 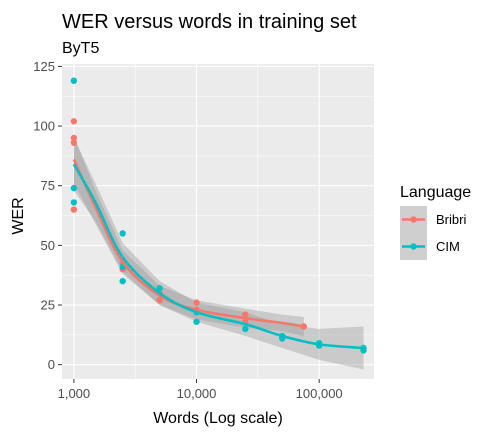 I want to click on x-axis: 1,000 10,000 100,000, so click(x=200, y=390).